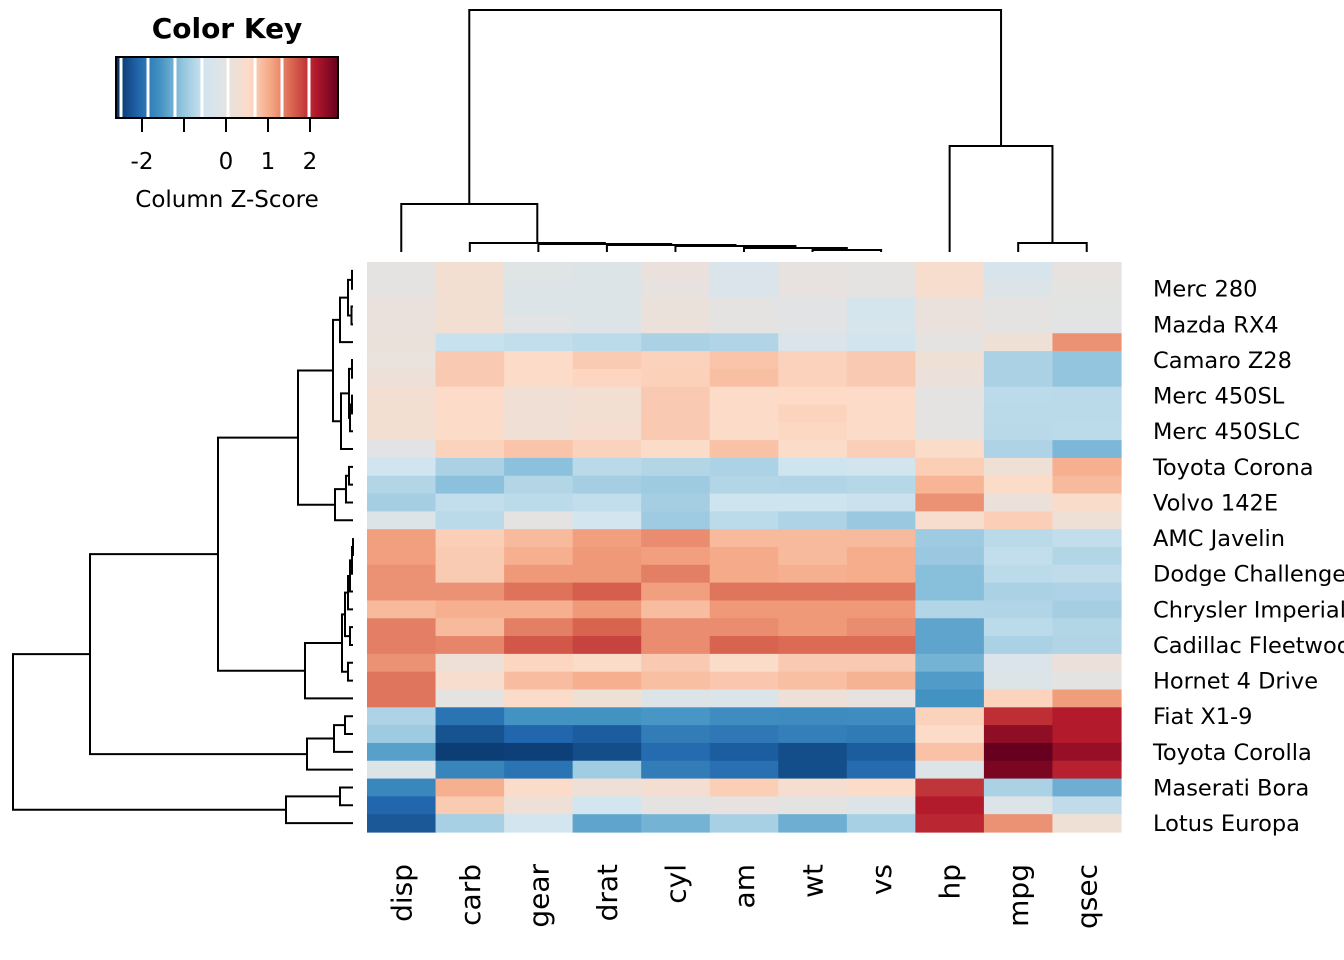  What do you see at coordinates (1087, 896) in the screenshot?
I see `column-label: qsec` at bounding box center [1087, 896].